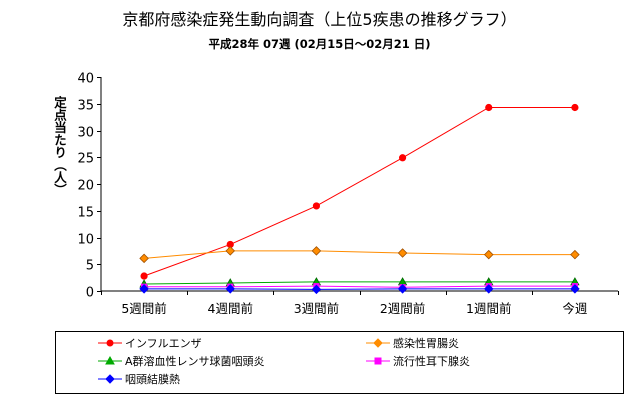  I want to click on y-tick-label: 35, so click(85, 106).